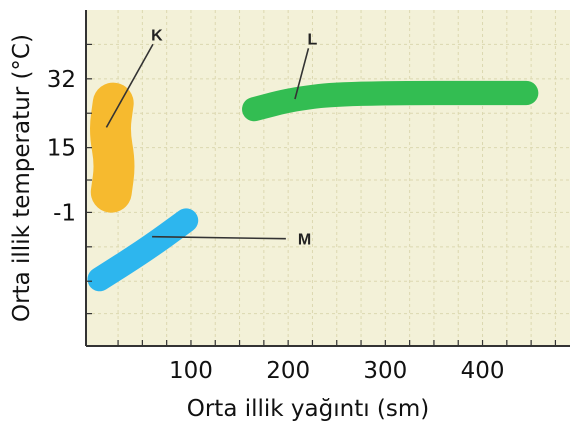 The height and width of the screenshot is (425, 570). What do you see at coordinates (22, 178) in the screenshot?
I see `y-axis-title: Orta illik temperatur (°C)` at bounding box center [22, 178].